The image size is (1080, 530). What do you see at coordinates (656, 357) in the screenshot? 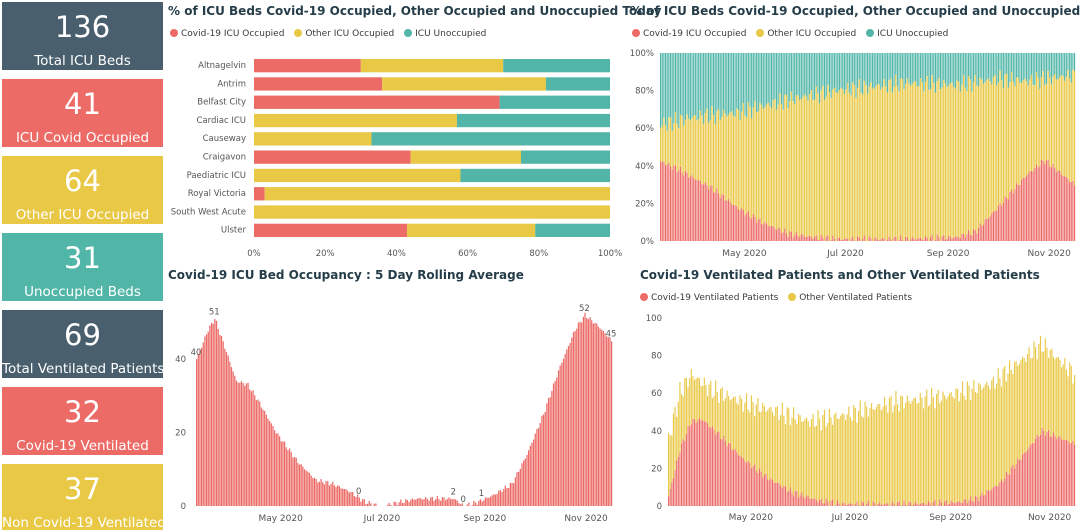
I see `y-tick-label: 80` at bounding box center [656, 357].